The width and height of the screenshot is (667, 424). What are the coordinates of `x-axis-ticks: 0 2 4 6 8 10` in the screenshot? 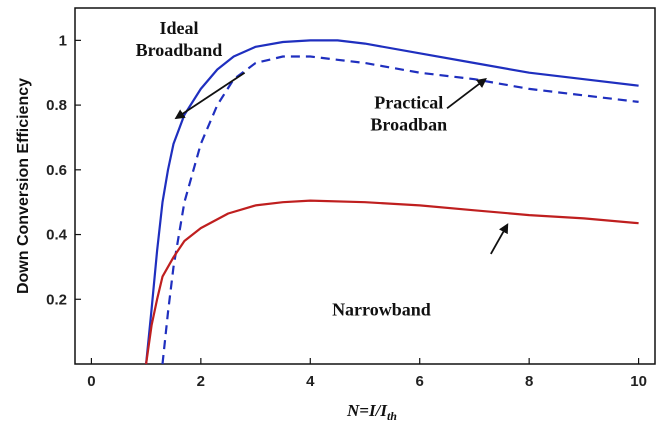 It's located at (367, 374).